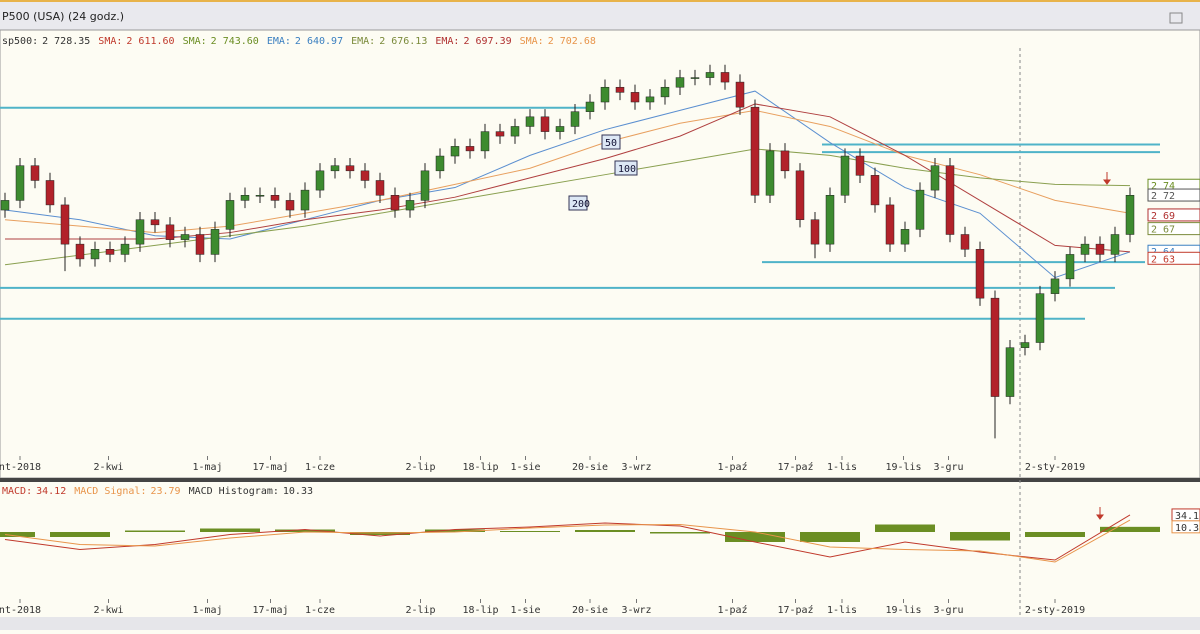 The width and height of the screenshot is (1200, 634). I want to click on legend-value: 10.33, so click(298, 491).